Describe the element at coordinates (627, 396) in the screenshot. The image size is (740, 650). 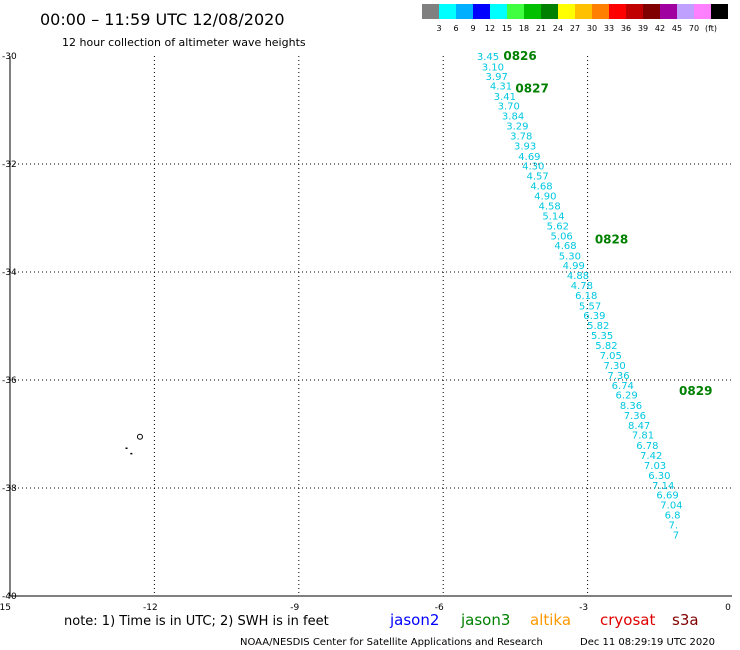
I see `swh-label: 6.29` at that location.